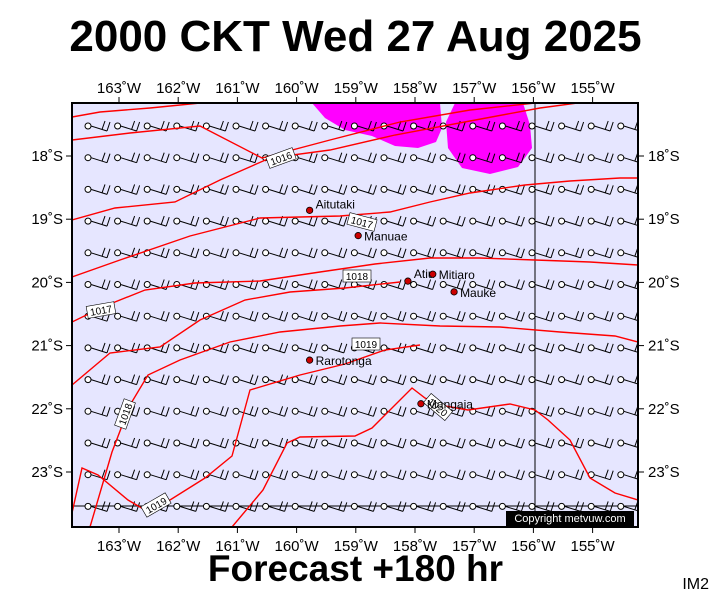 This screenshot has height=600, width=711. What do you see at coordinates (246, 429) in the screenshot?
I see `isobar-line` at bounding box center [246, 429].